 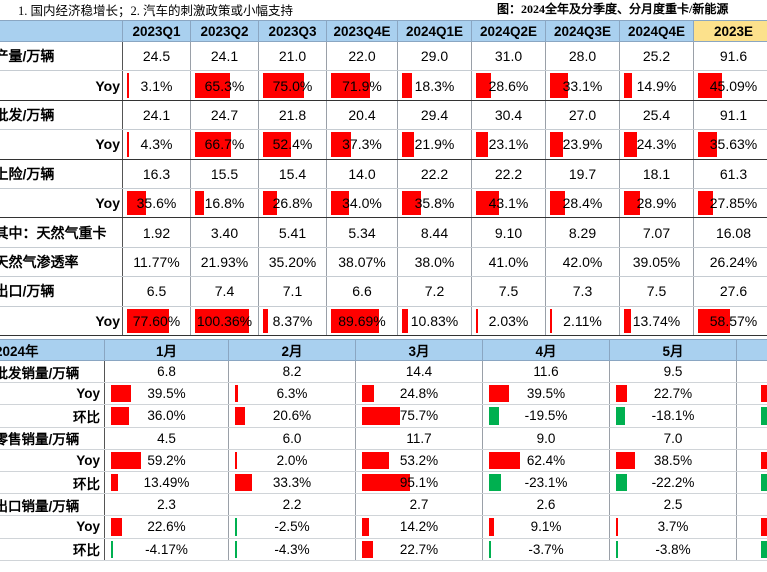 What do you see at coordinates (166, 527) in the screenshot?
I see `cell-value: 22.6%` at bounding box center [166, 527].